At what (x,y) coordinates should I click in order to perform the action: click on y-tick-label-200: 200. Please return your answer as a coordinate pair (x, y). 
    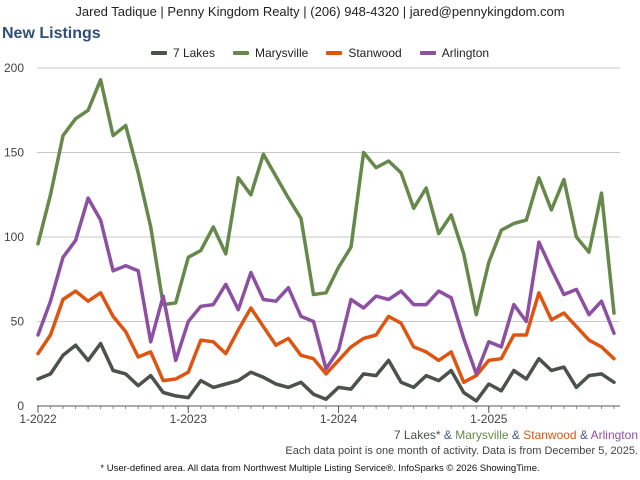
    Looking at the image, I should click on (14, 68).